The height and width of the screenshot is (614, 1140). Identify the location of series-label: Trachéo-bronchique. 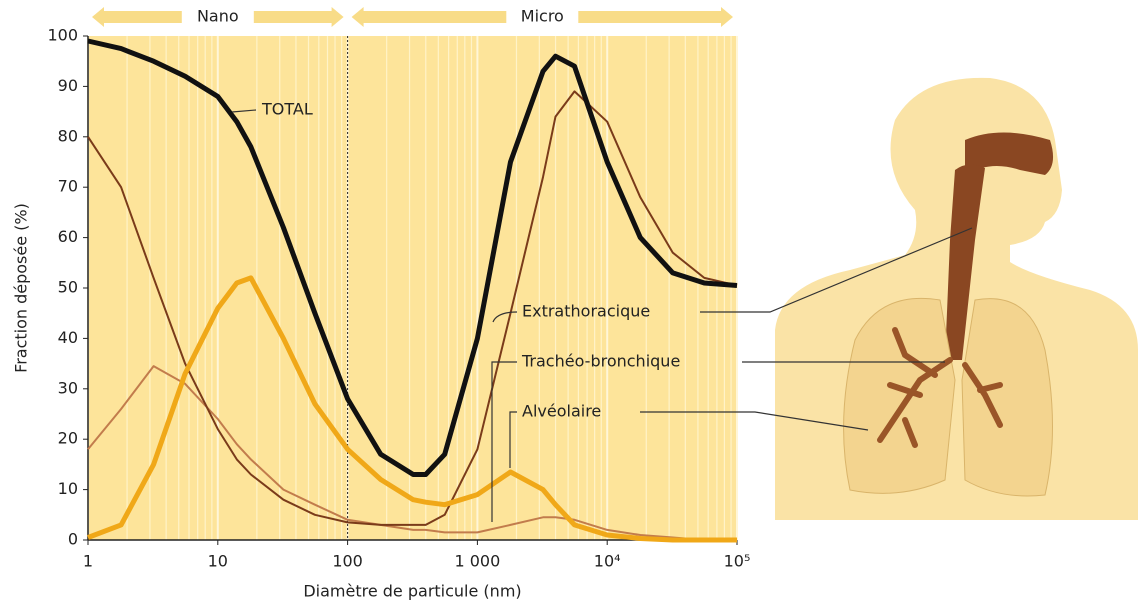
(600, 361).